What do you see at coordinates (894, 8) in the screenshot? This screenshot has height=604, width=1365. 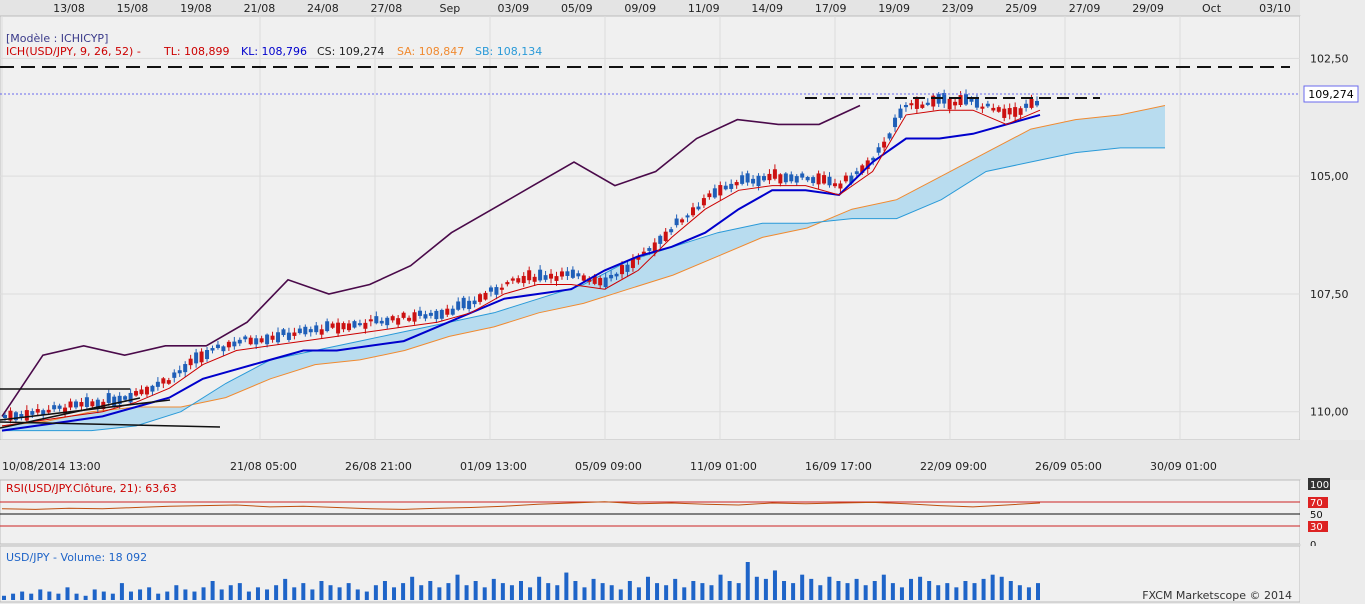 I see `top-date-label: 19/09` at bounding box center [894, 8].